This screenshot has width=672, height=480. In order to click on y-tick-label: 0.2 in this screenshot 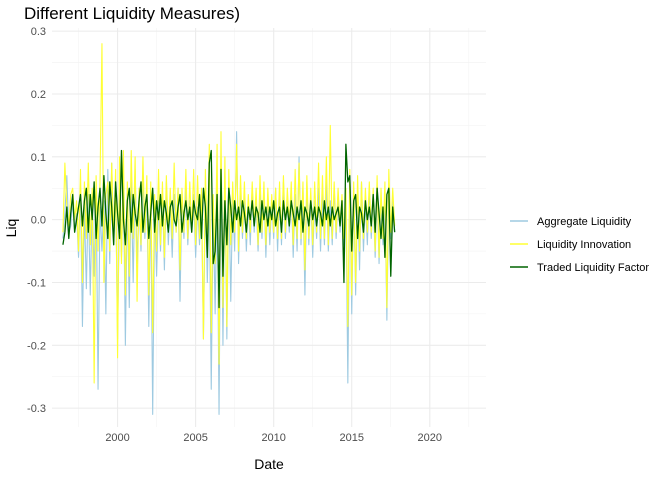, I will do `click(38, 95)`.